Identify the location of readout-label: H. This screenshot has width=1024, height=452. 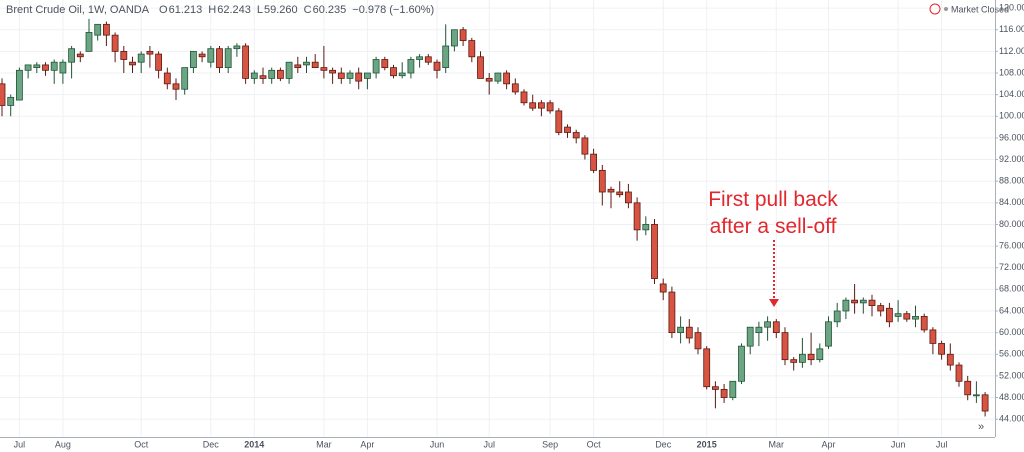
(212, 10).